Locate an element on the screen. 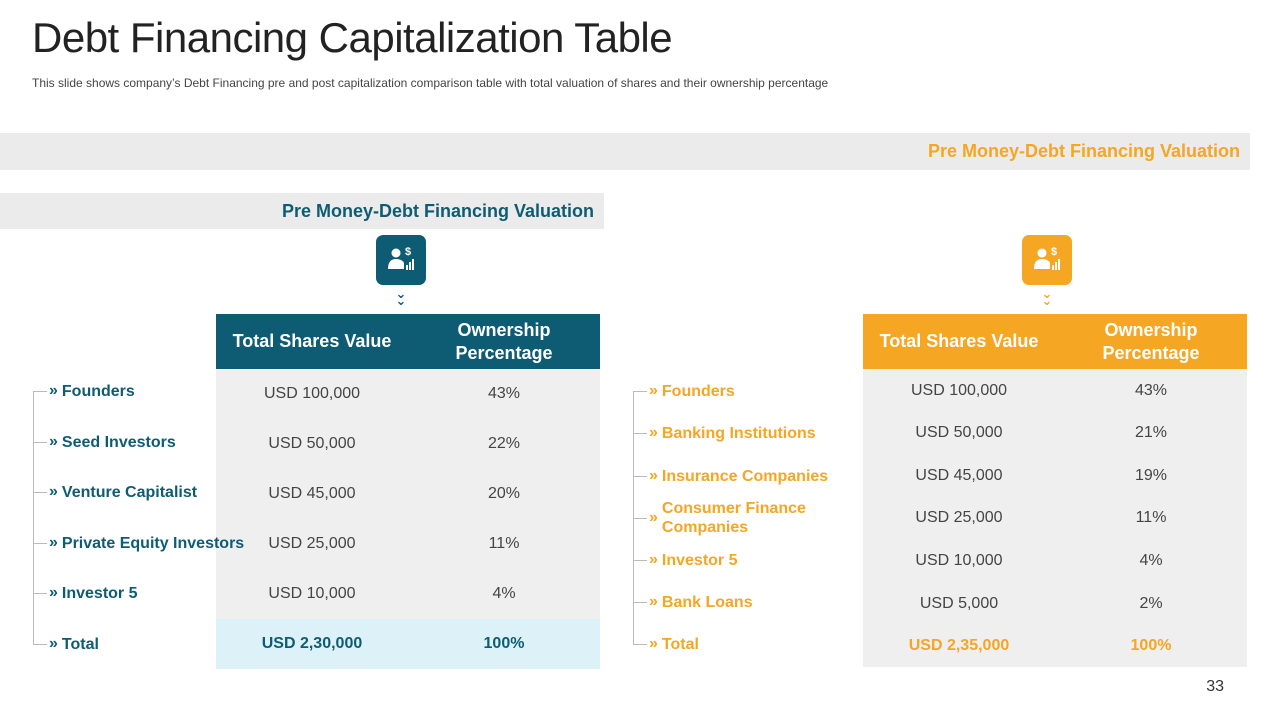  ownership-pct: 19% is located at coordinates (1151, 475).